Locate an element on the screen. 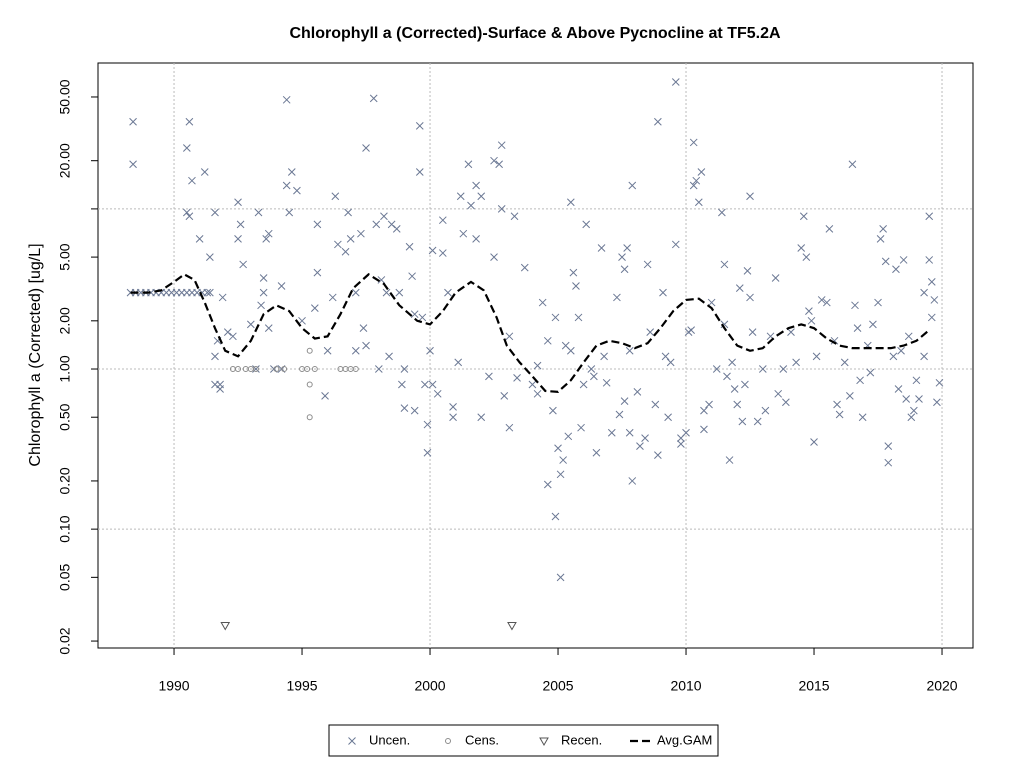 This screenshot has height=768, width=1024. x-tick-label: 1990 is located at coordinates (173, 686).